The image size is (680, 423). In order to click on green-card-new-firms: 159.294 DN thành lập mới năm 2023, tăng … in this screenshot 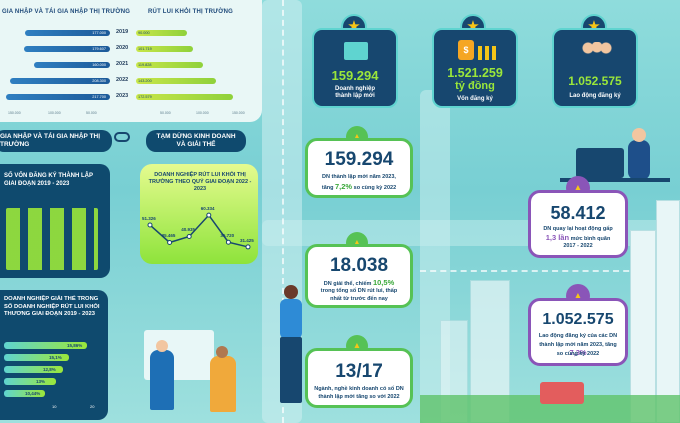, I will do `click(359, 168)`.